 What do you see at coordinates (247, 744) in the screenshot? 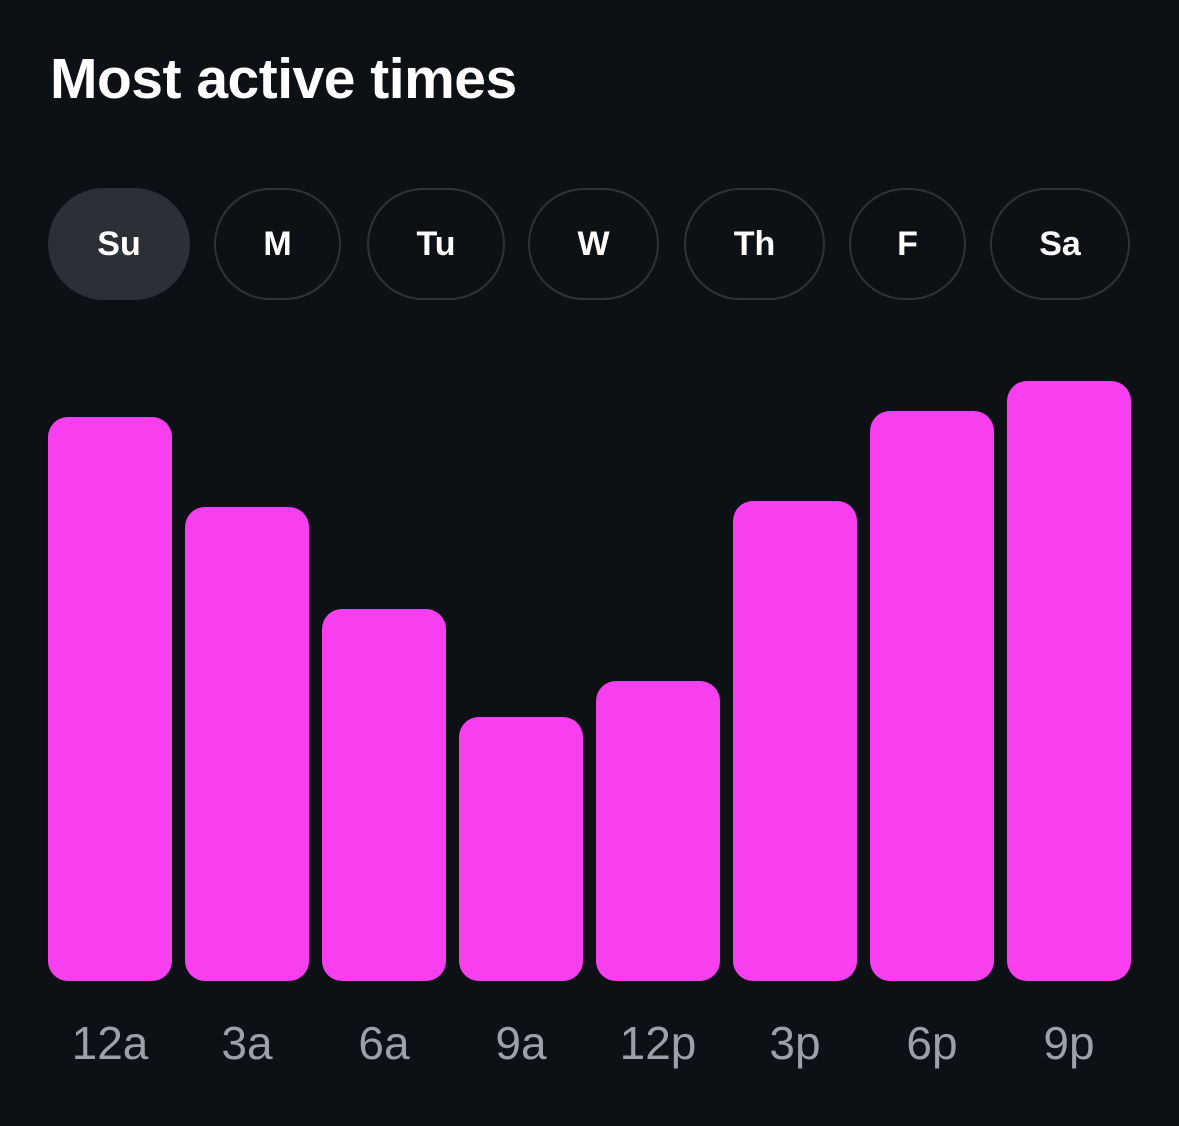
I see `bar-3a` at bounding box center [247, 744].